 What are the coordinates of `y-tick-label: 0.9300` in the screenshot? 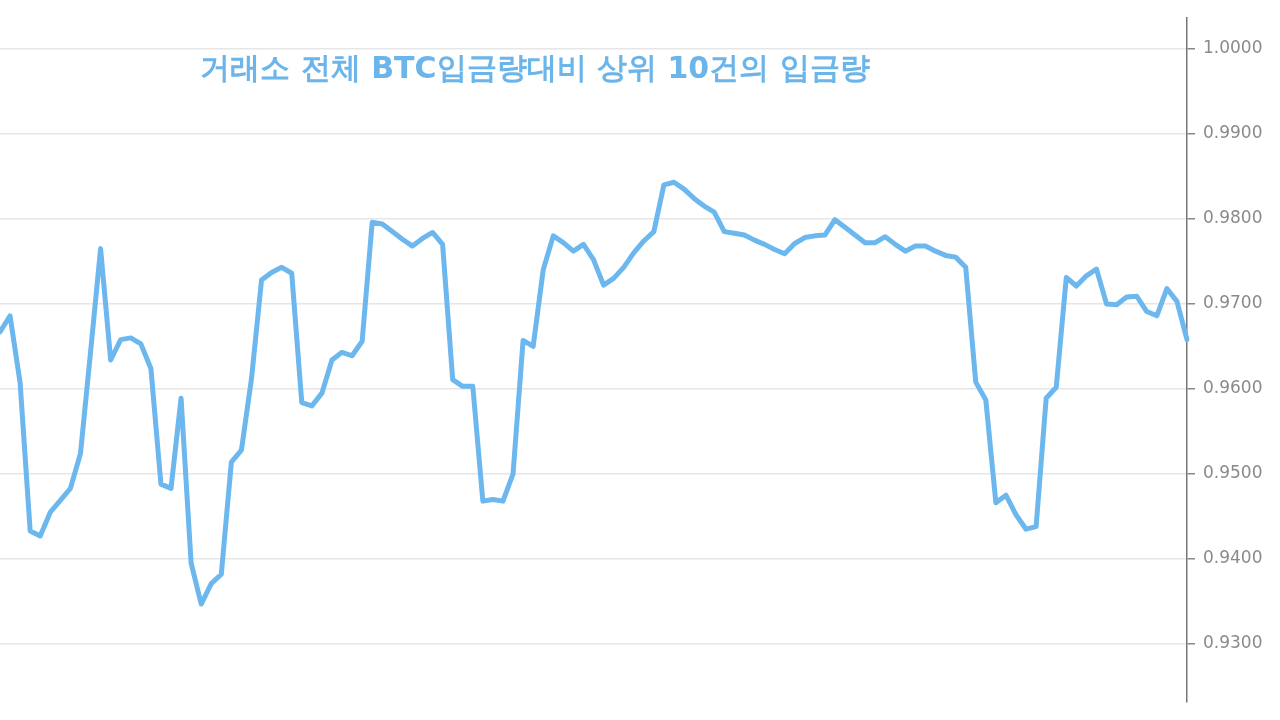 It's located at (1233, 642).